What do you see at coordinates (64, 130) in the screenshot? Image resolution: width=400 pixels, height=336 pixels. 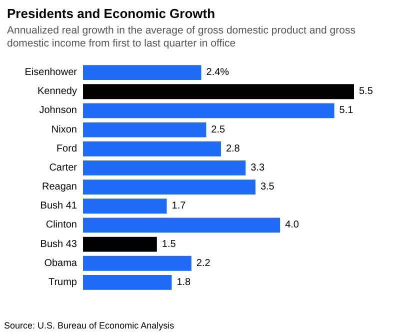 I see `y-tick-label: Nixon` at bounding box center [64, 130].